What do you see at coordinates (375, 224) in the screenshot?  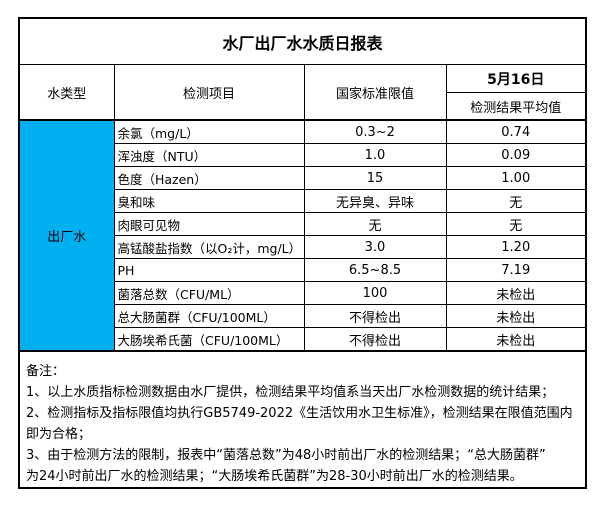 I see `cell-limit: 无` at bounding box center [375, 224].